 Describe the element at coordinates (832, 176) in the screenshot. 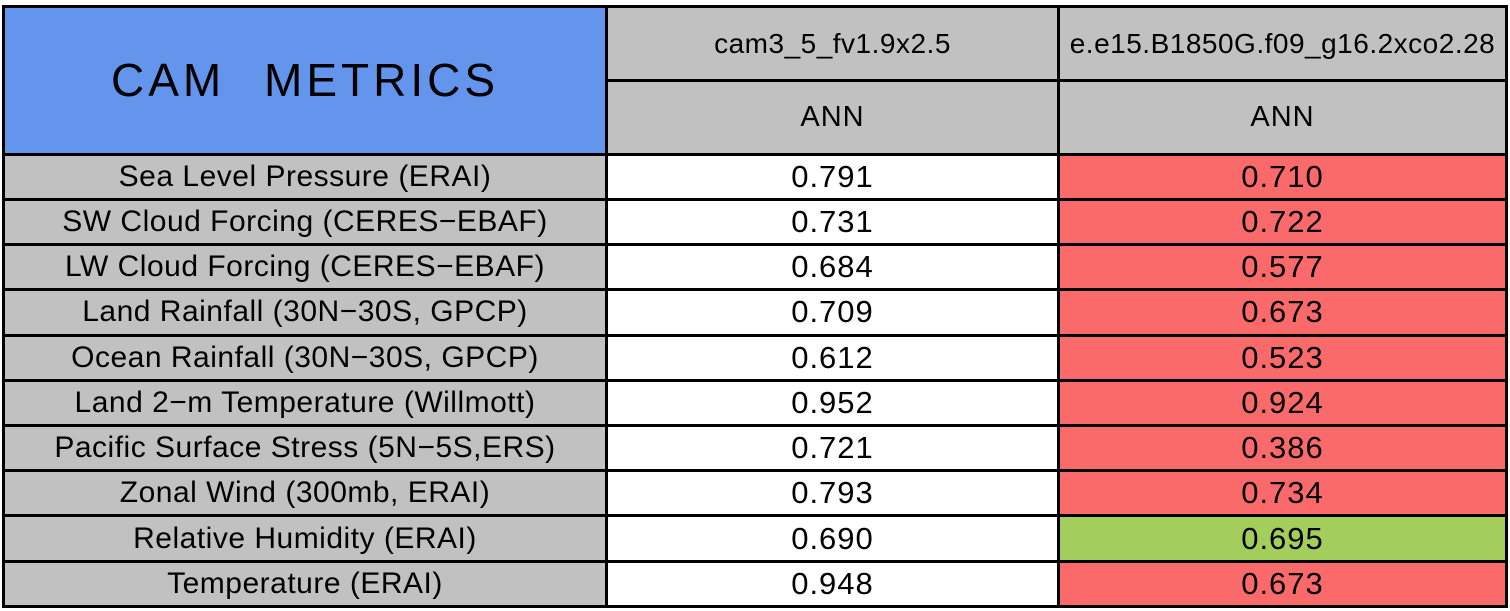

I see `control-value: 0.791` at that location.